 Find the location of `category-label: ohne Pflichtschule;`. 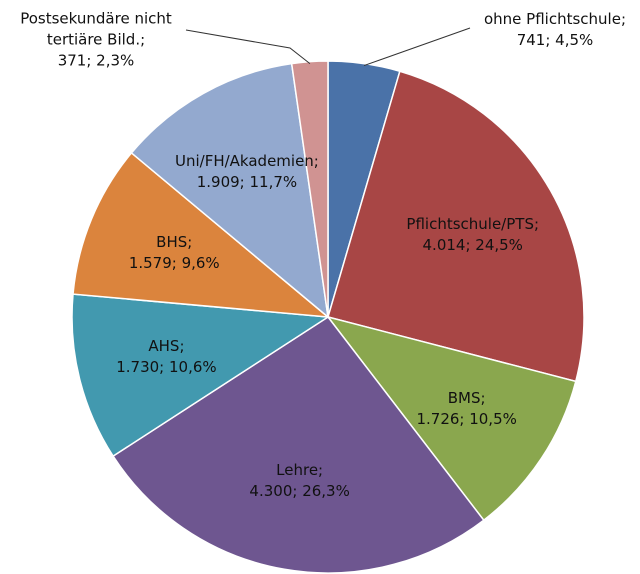

category-label: ohne Pflichtschule; is located at coordinates (555, 19).